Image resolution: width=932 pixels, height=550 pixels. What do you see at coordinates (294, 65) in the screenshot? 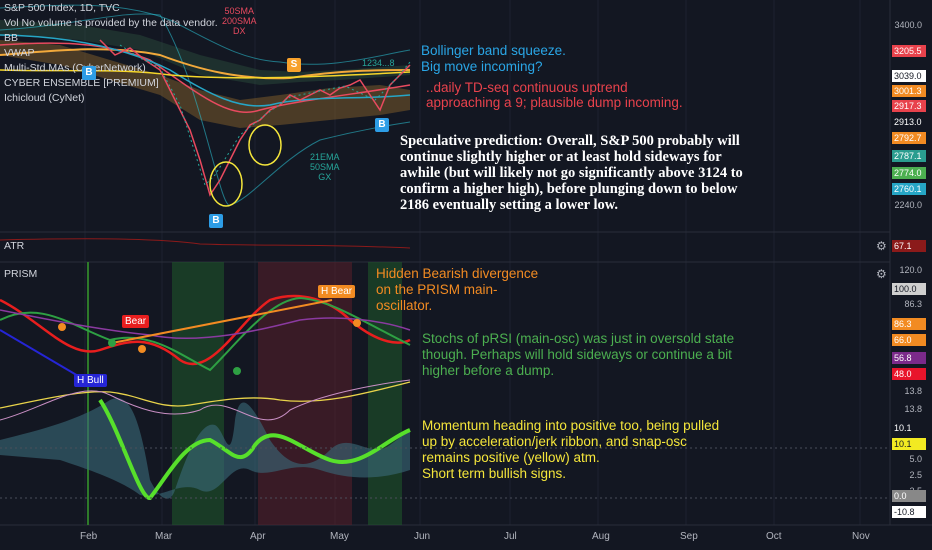
I see `sell-marker: S` at bounding box center [294, 65].